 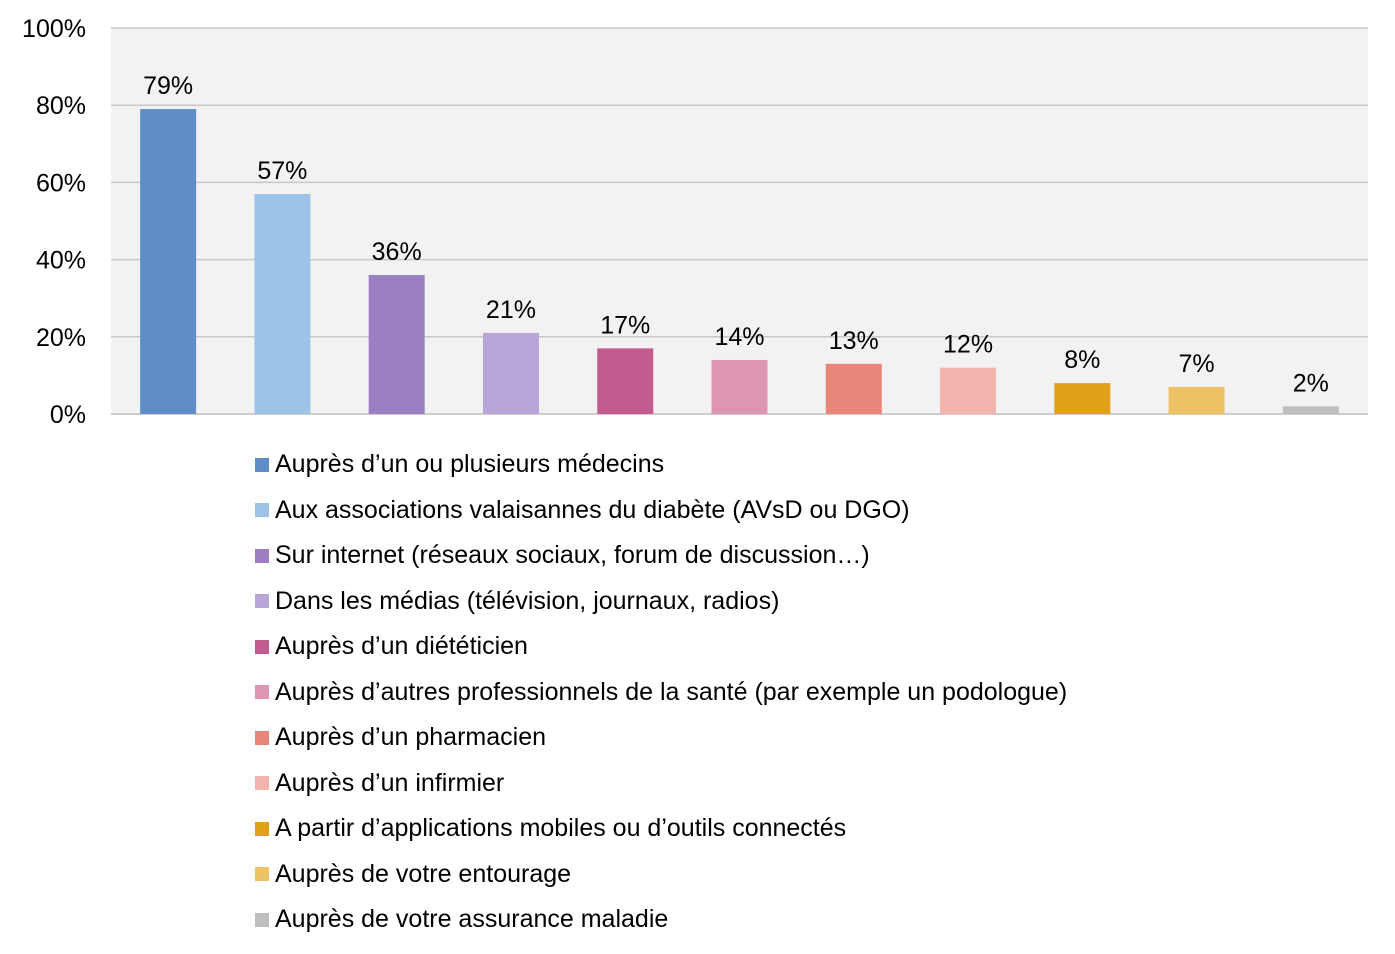 What do you see at coordinates (1082, 360) in the screenshot?
I see `data-label: 8%` at bounding box center [1082, 360].